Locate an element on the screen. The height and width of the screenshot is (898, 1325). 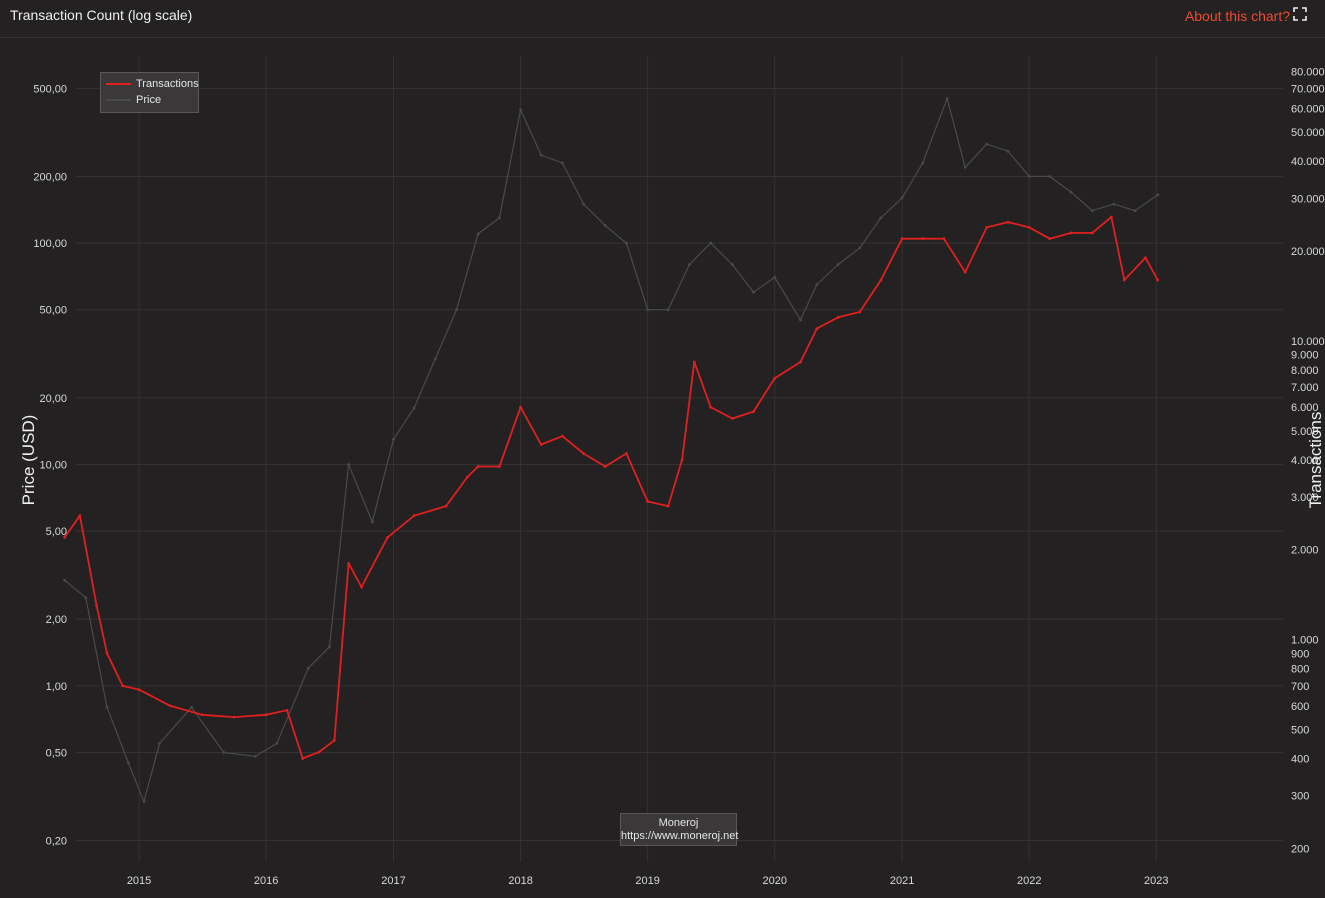
y-right-tick-label: 4.000 is located at coordinates (1305, 461).